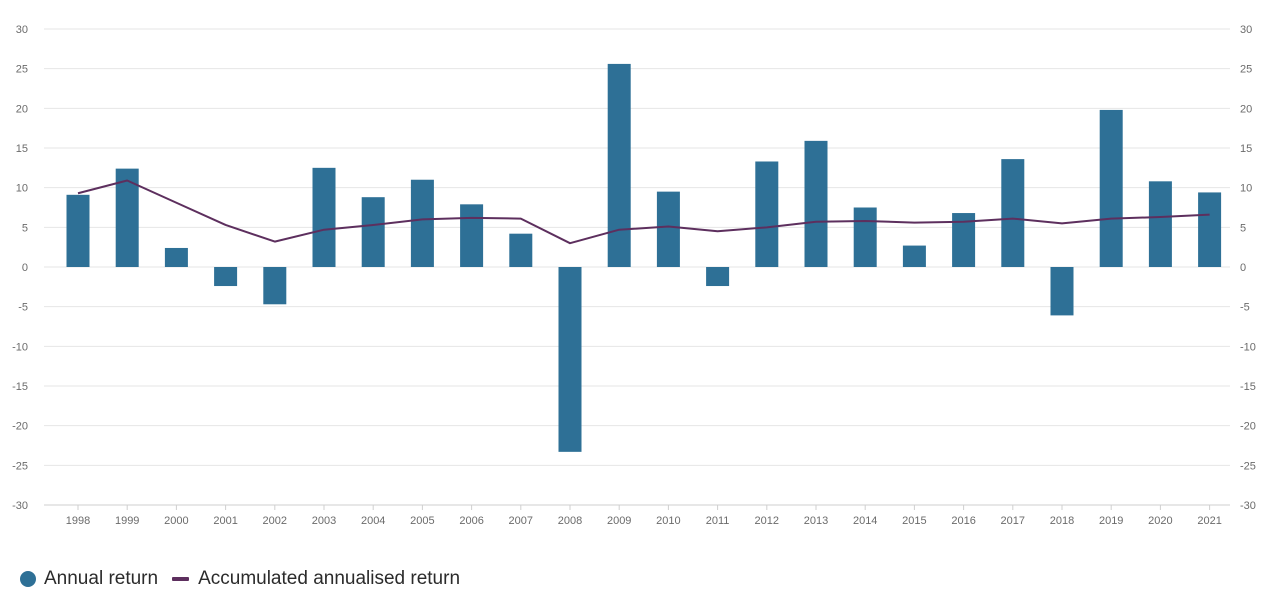 Image resolution: width=1286 pixels, height=603 pixels. Describe the element at coordinates (1062, 521) in the screenshot. I see `x-tick-label: 2018` at that location.